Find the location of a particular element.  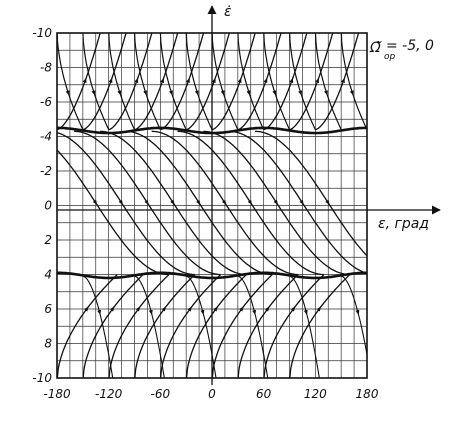

y-tick-label: 6 is located at coordinates (48, 309).